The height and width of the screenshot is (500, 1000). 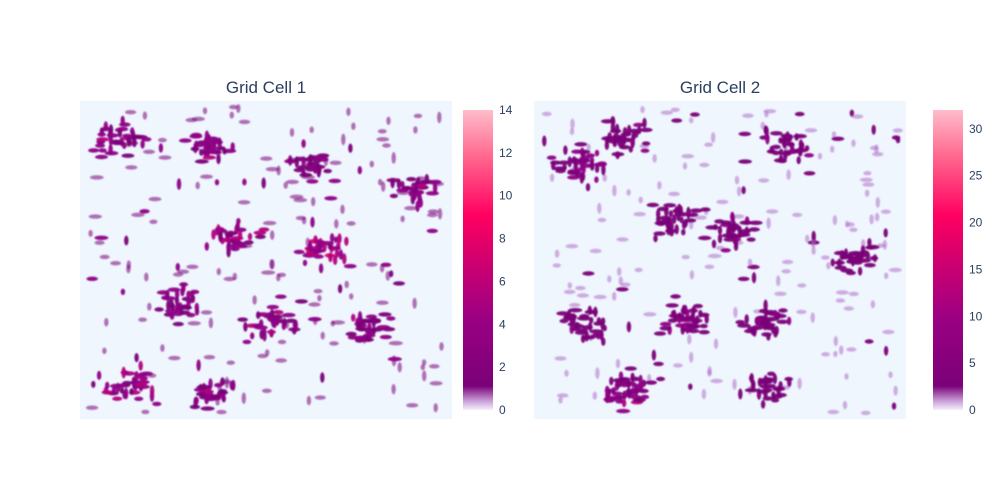 I want to click on chart-title-grid-cell-2: Grid Cell 2, so click(x=720, y=87).